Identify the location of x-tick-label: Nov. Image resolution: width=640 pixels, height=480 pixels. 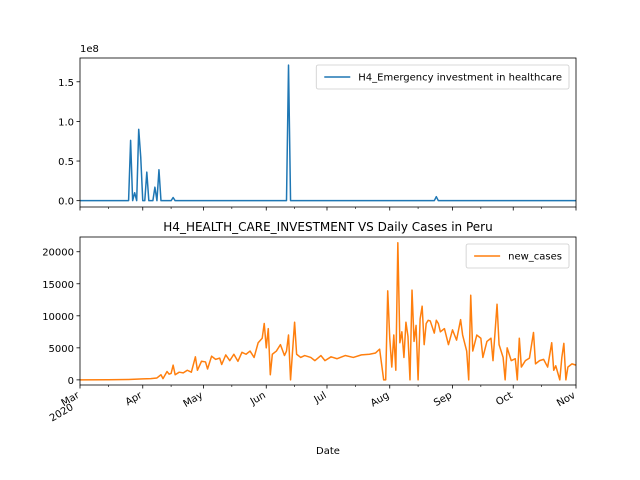
(566, 399).